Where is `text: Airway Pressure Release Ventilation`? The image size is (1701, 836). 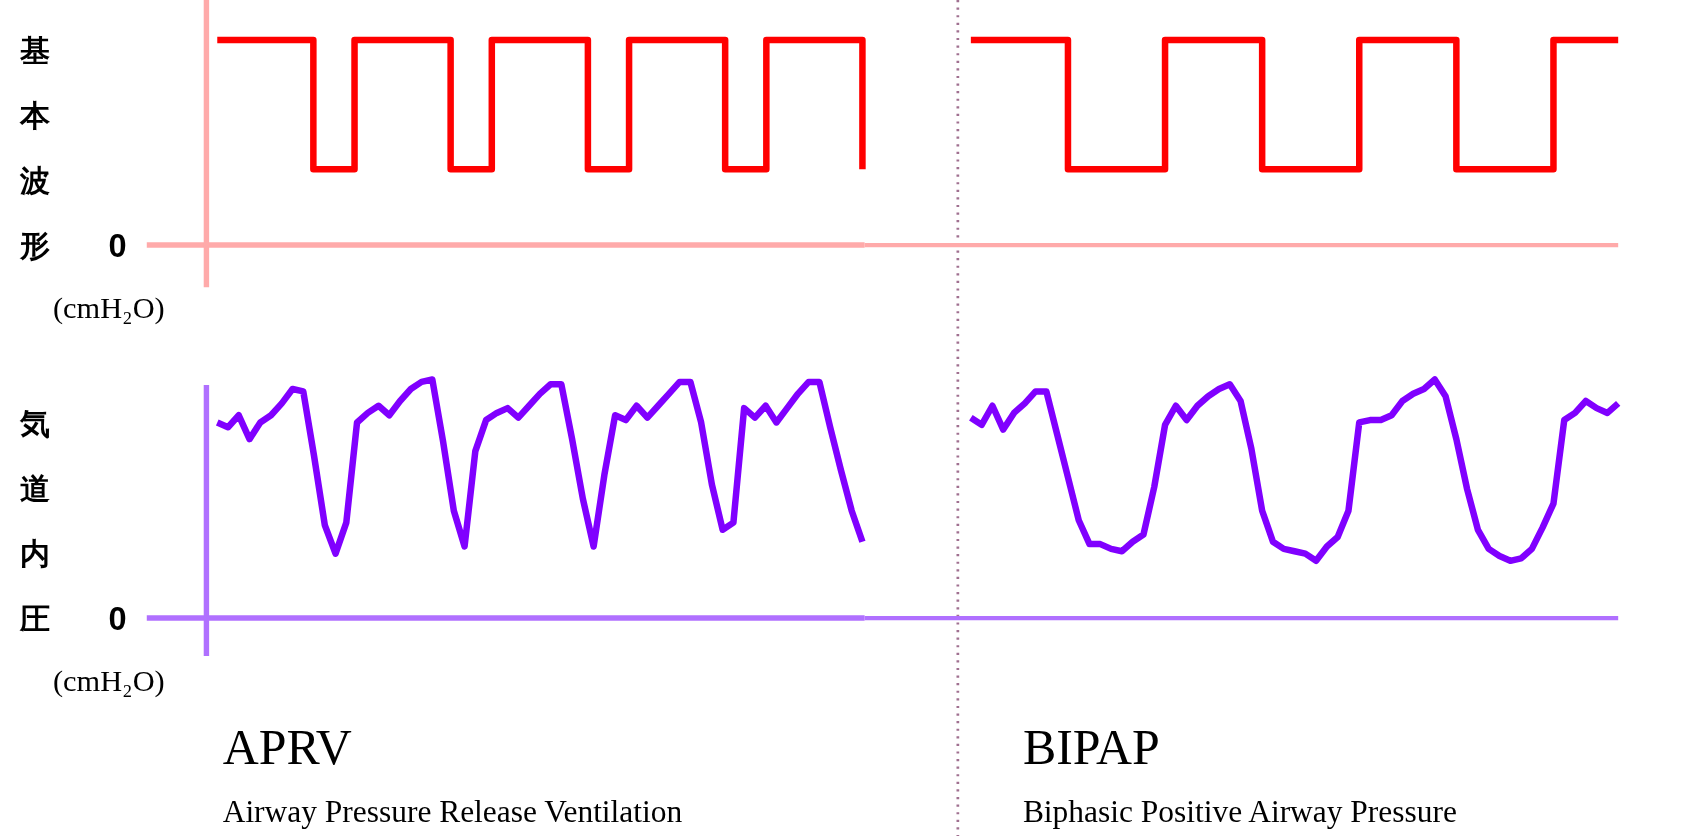 text: Airway Pressure Release Ventilation is located at coordinates (452, 811).